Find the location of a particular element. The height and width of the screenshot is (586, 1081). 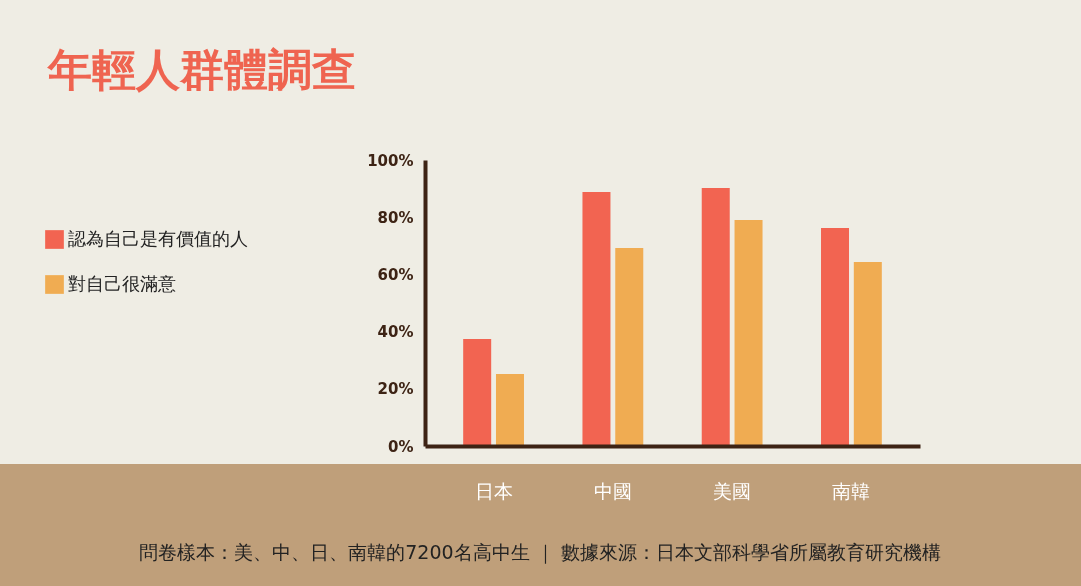

chart-title: 年輕人群體調查 is located at coordinates (201, 69).